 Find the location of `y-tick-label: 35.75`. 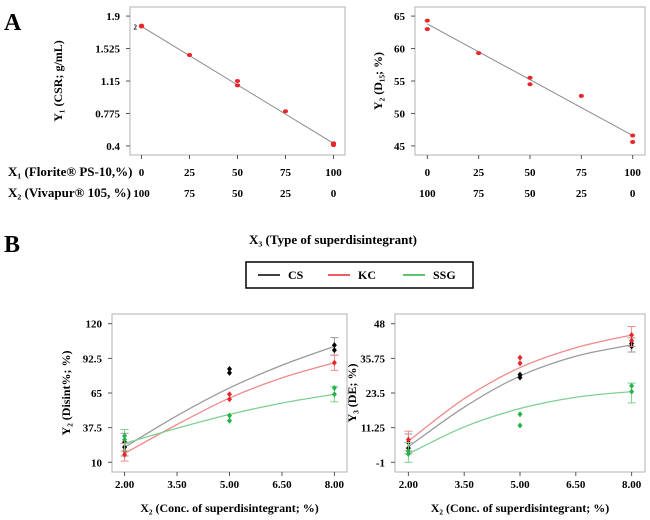

y-tick-label: 35.75 is located at coordinates (372, 359).